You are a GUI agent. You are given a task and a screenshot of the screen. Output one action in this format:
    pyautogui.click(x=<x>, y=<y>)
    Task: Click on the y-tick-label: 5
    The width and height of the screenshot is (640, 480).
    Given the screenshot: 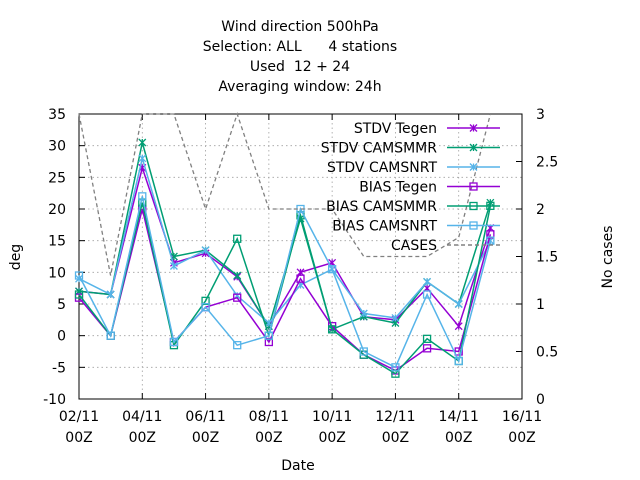 What is the action you would take?
    pyautogui.click(x=61, y=305)
    